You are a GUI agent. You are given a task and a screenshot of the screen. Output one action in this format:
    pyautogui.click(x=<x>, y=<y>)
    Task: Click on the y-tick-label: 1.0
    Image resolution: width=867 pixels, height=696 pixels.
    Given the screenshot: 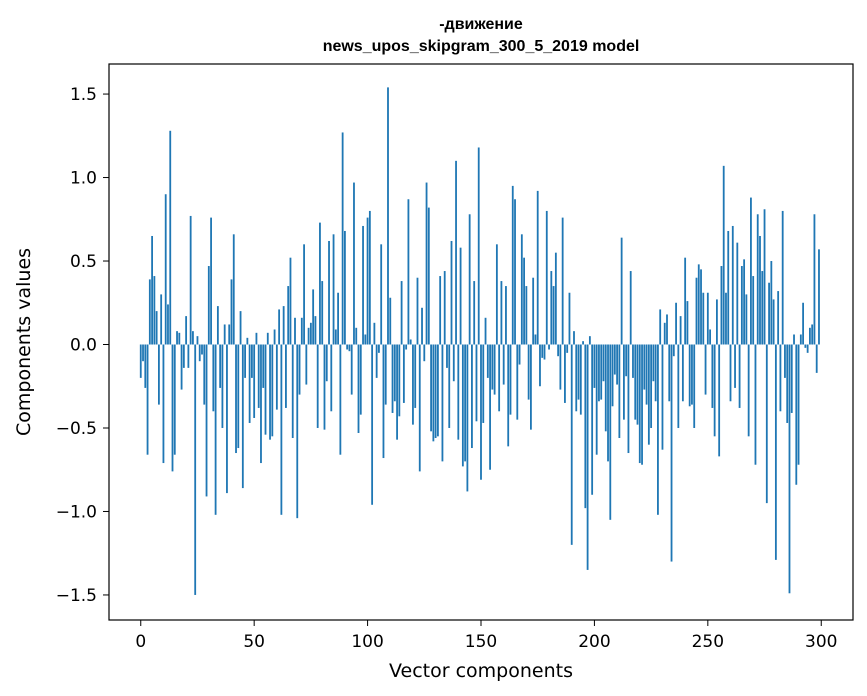 What is the action you would take?
    pyautogui.click(x=83, y=179)
    